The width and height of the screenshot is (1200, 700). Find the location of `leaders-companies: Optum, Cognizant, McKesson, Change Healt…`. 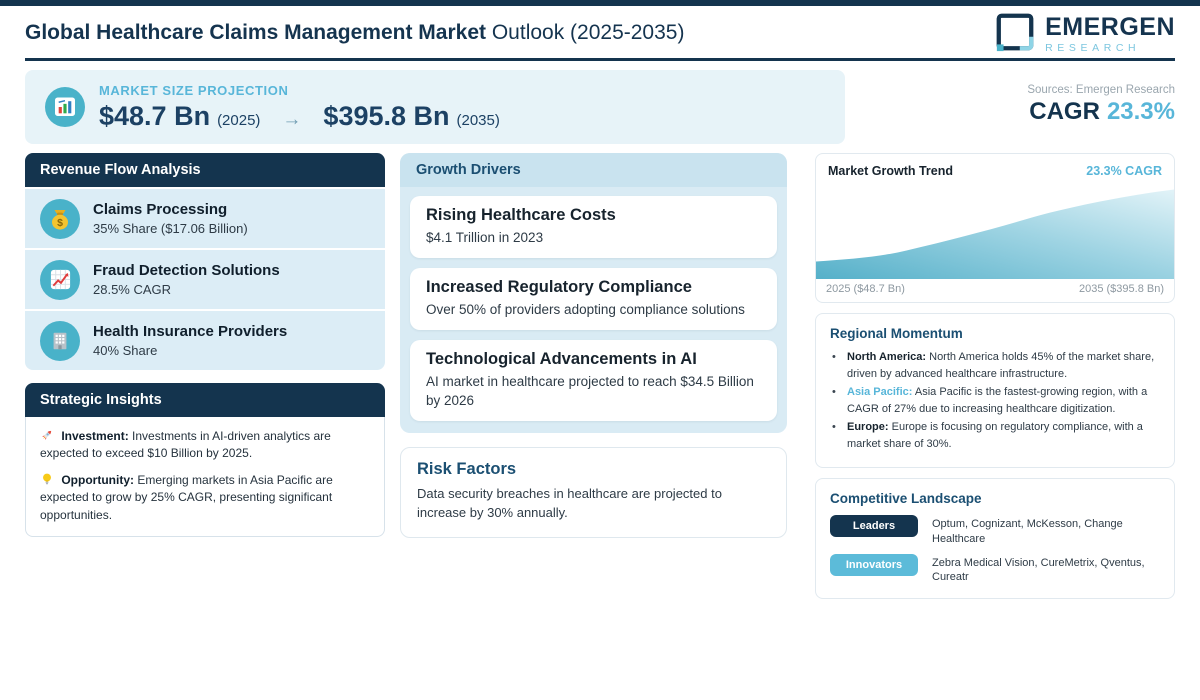

leaders-companies: Optum, Cognizant, McKesson, Change Healt… is located at coordinates (1027, 531).